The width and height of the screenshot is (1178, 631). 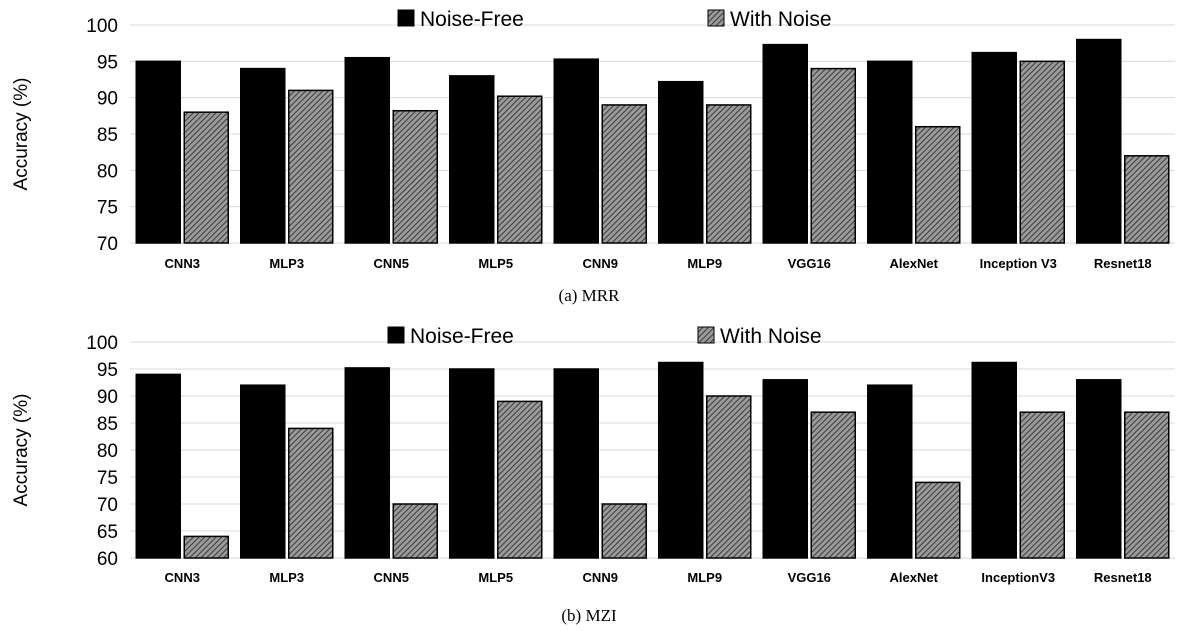 What do you see at coordinates (107, 559) in the screenshot?
I see `y-tick-label: 60` at bounding box center [107, 559].